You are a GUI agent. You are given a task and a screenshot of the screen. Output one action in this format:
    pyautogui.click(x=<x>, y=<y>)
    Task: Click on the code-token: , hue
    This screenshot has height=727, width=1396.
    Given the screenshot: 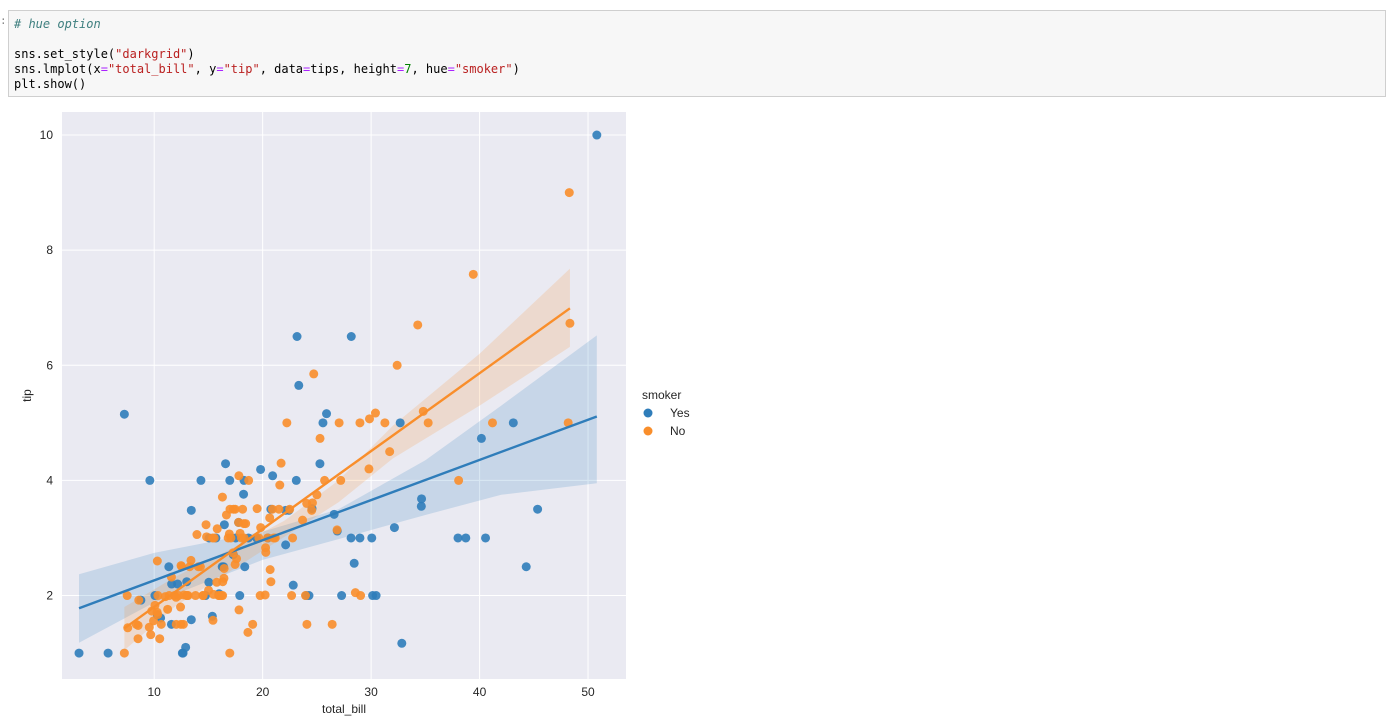 What is the action you would take?
    pyautogui.click(x=429, y=69)
    